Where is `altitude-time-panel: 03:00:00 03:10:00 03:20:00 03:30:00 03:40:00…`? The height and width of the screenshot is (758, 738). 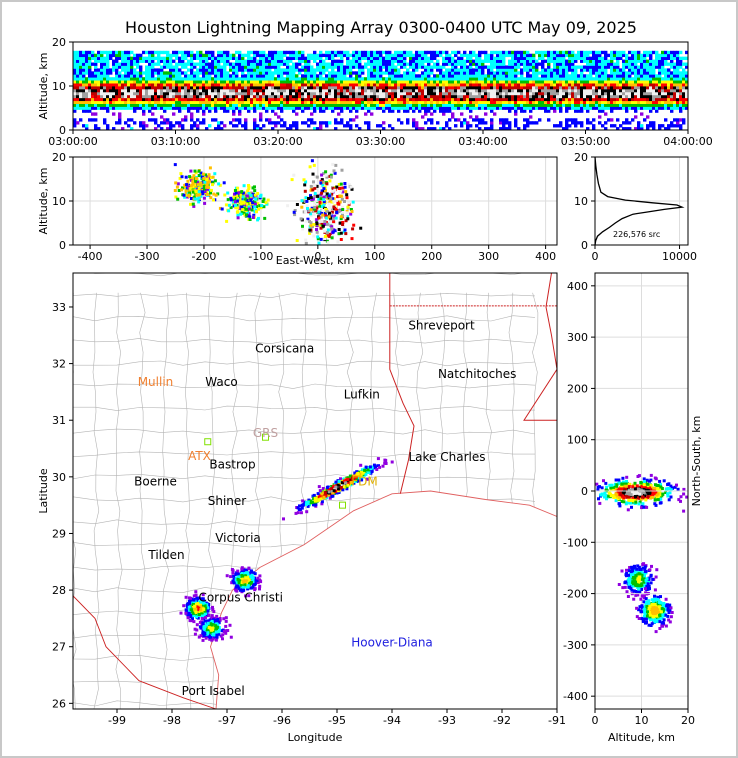 altitude-time-panel: 03:00:00 03:10:00 03:20:00 03:30:00 03:40:00… is located at coordinates (375, 92).